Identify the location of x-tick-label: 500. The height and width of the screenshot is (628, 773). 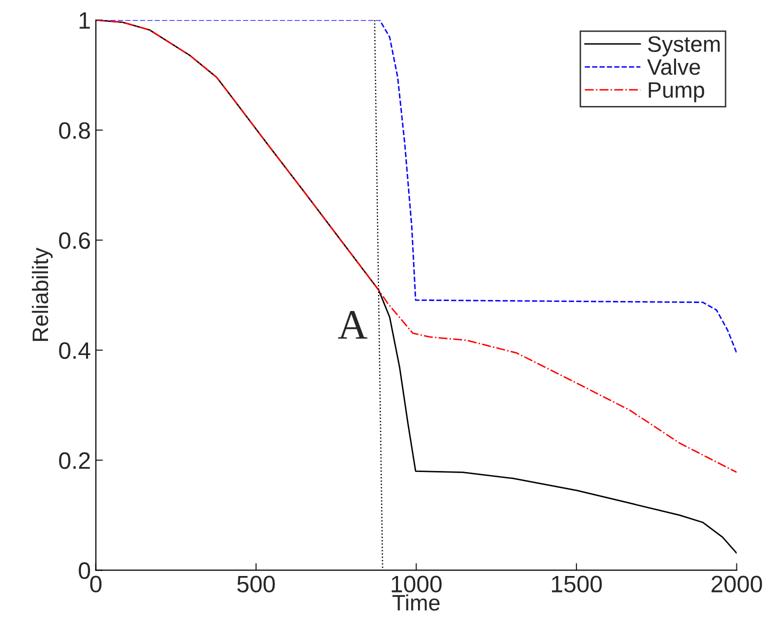
(256, 584).